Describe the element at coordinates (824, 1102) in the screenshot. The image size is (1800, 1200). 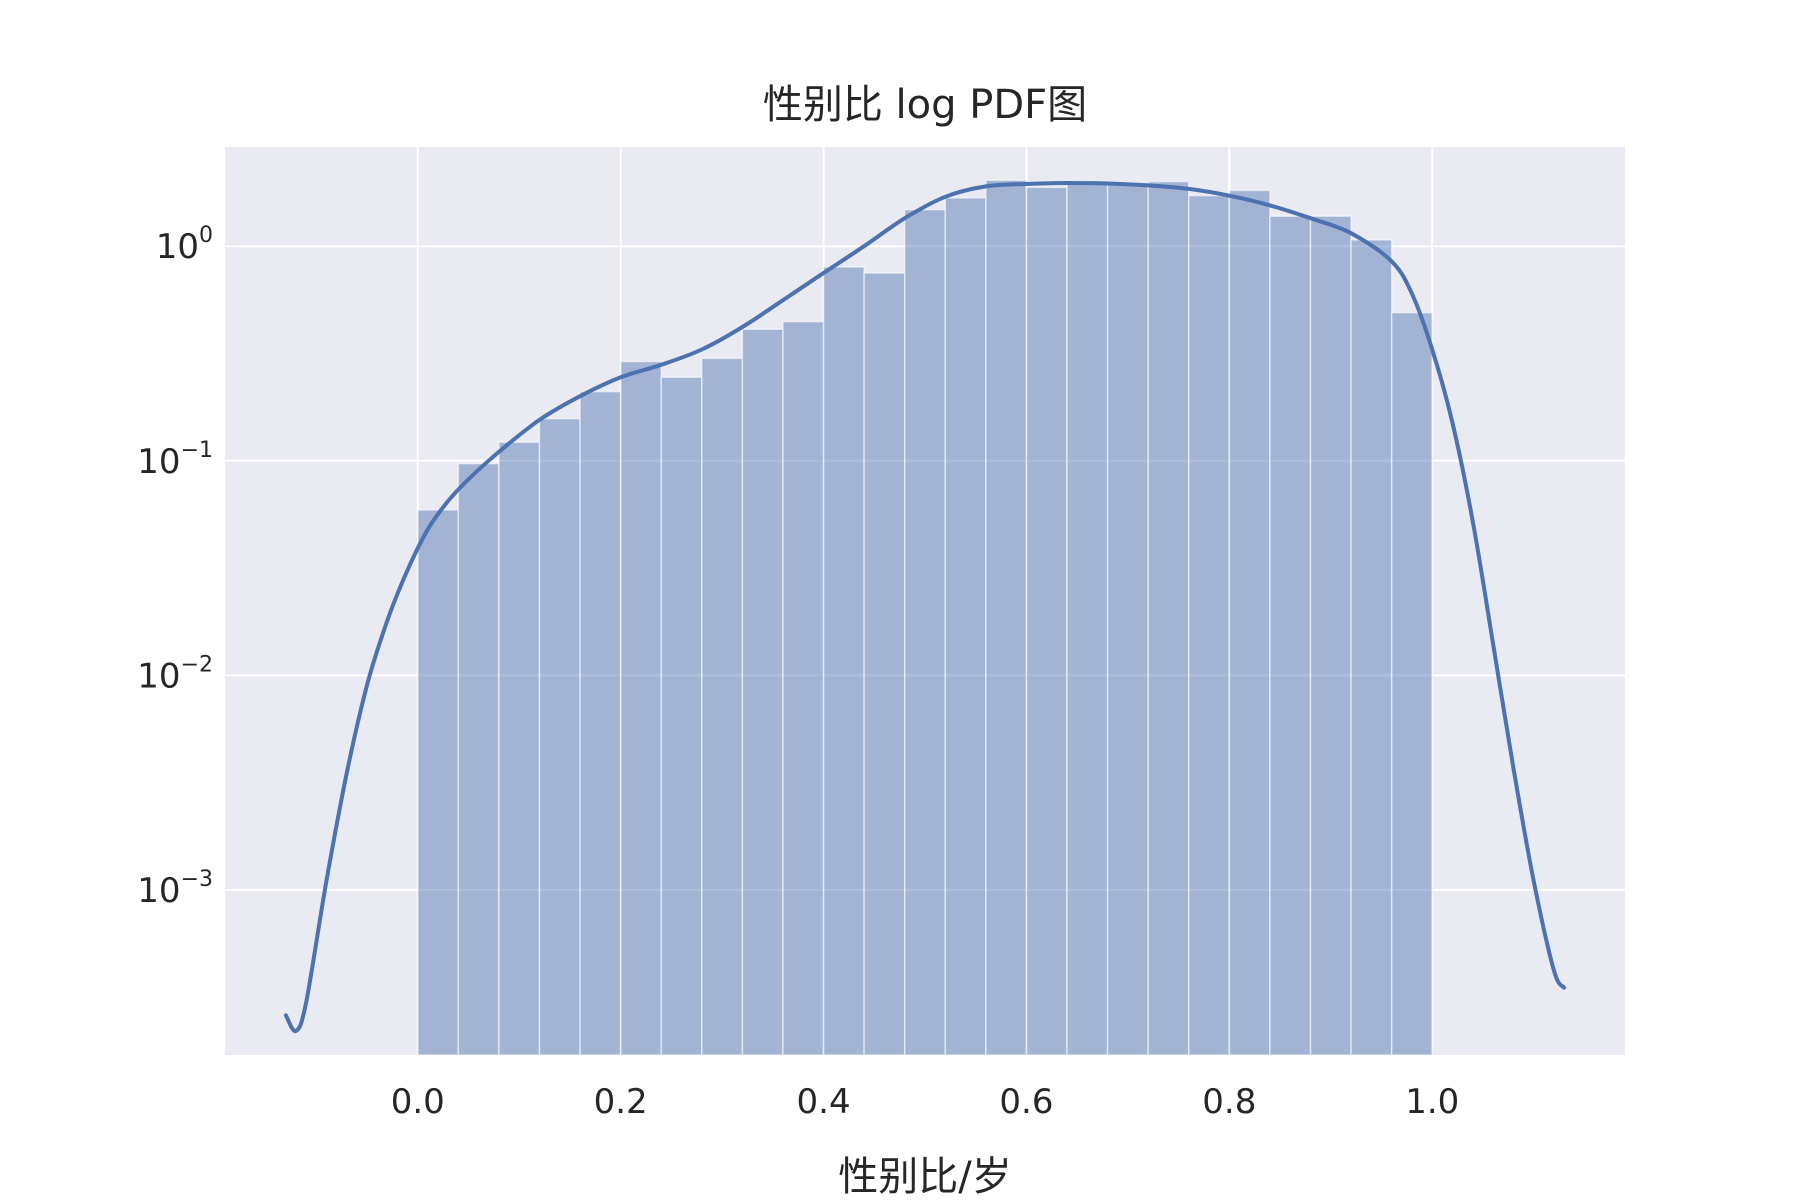
I see `x-tick-label-2: 0.4` at that location.